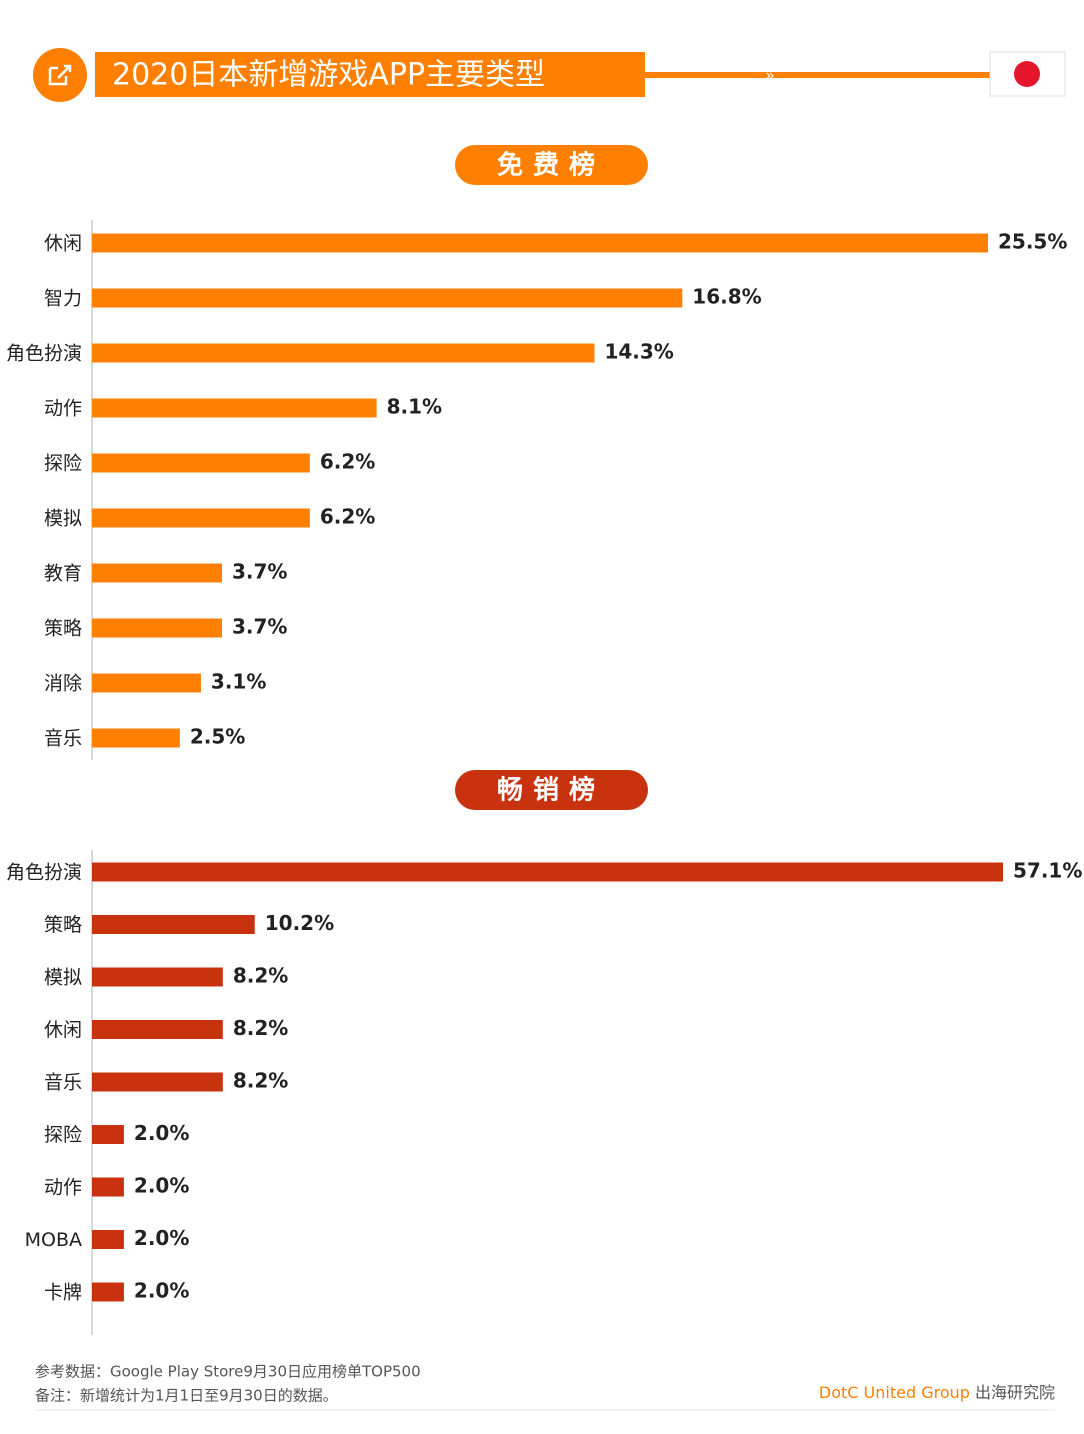  I want to click on brand-suffix: 出海研究院, so click(1012, 1392).